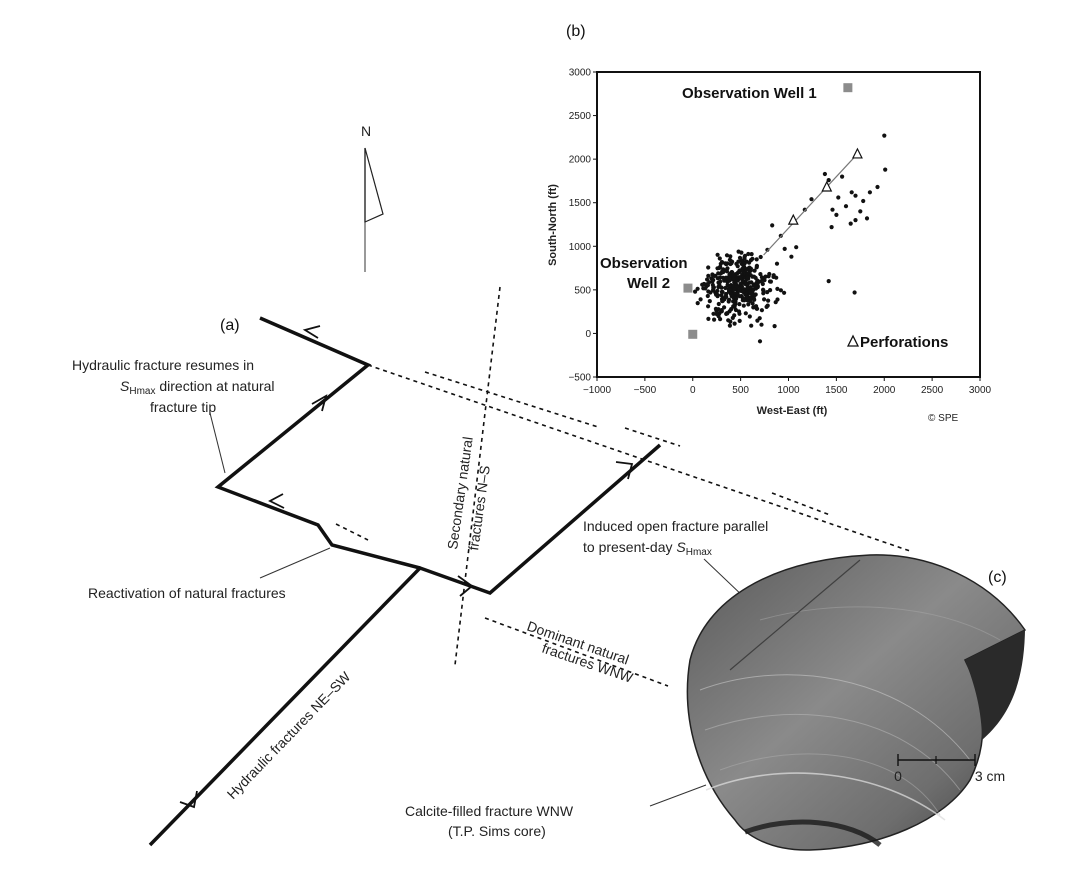  Describe the element at coordinates (183, 407) in the screenshot. I see `hydraulic-resumes-label-3: fracture tip` at that location.